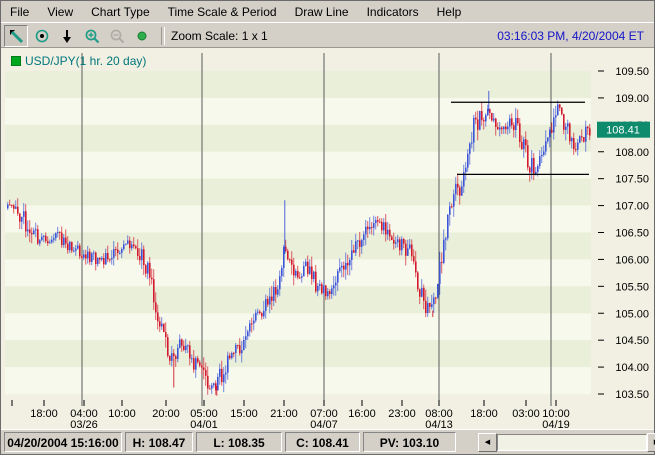 The width and height of the screenshot is (655, 455). What do you see at coordinates (651, 442) in the screenshot?
I see `scroll-right-button: ▶` at bounding box center [651, 442].